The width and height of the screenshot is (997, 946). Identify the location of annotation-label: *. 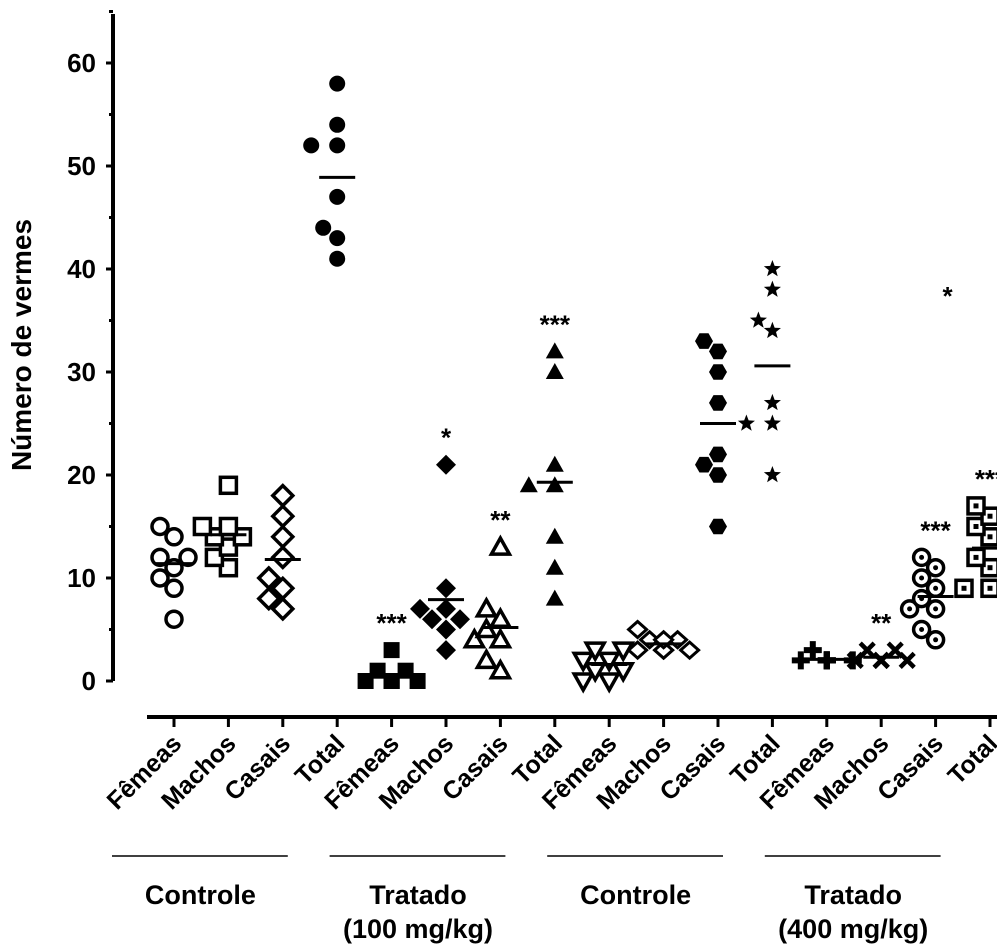
(948, 296).